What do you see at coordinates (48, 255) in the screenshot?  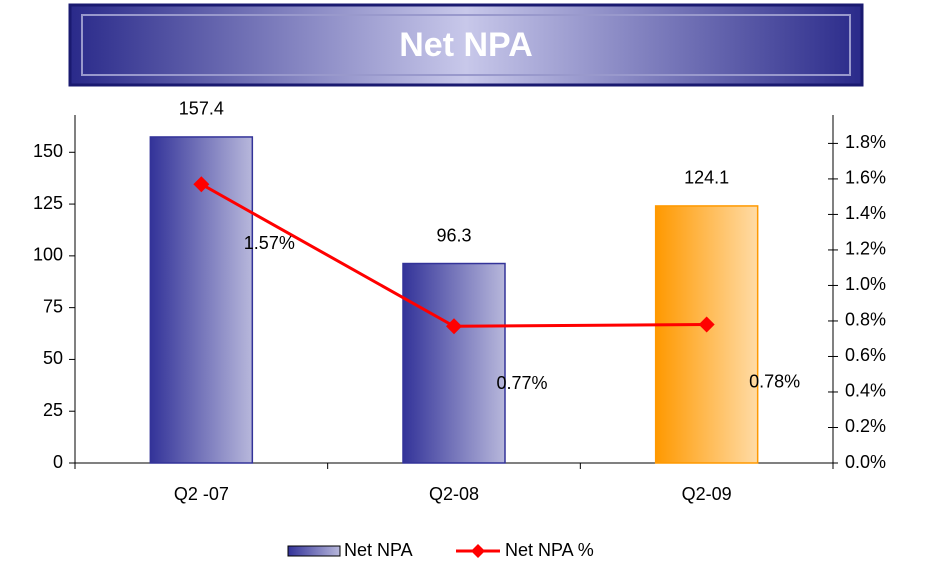 I see `y-tick-label: 100` at bounding box center [48, 255].